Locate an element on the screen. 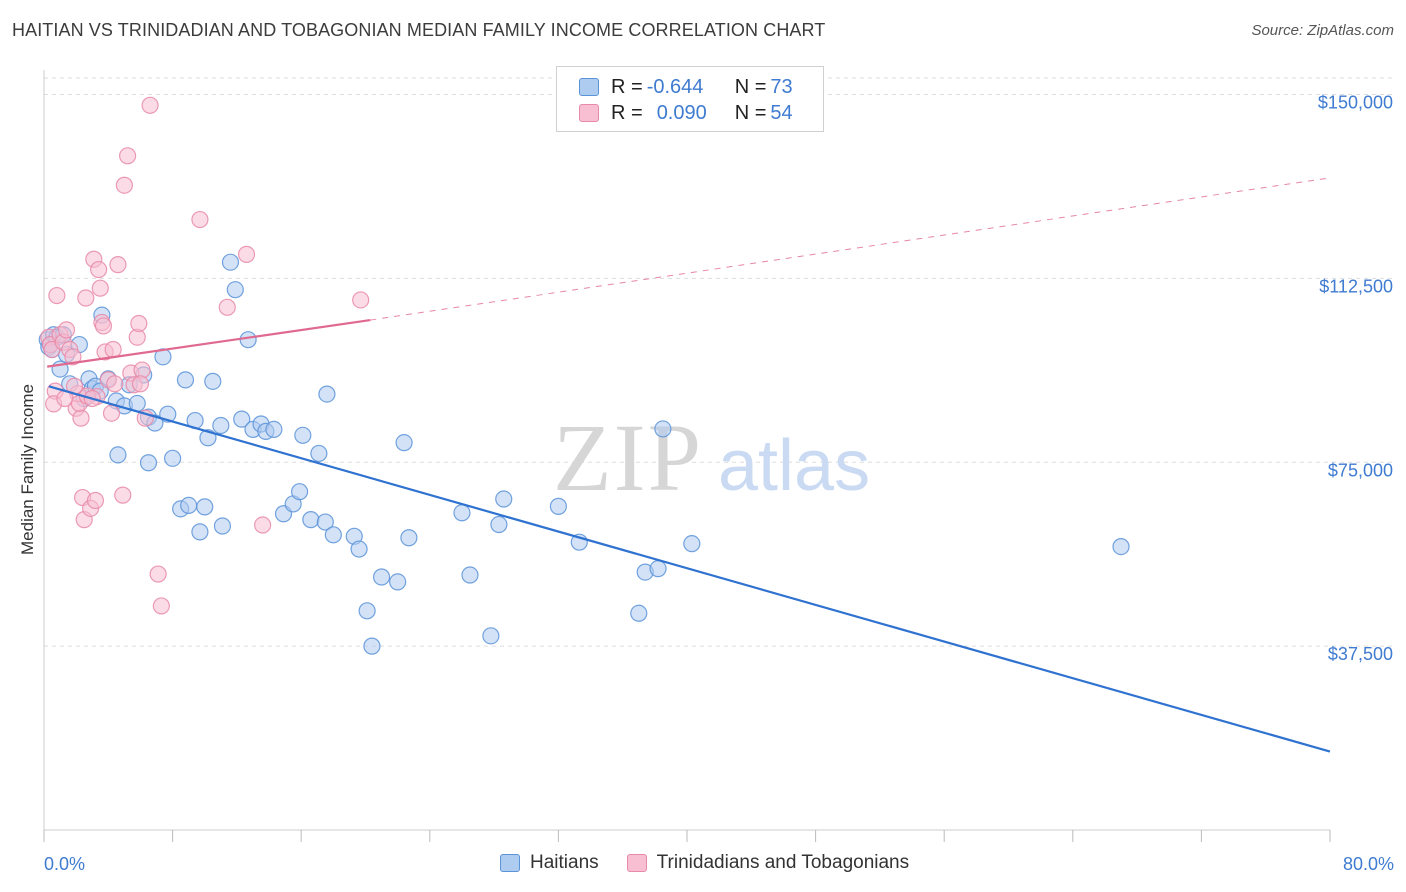  legend-item-trinidadians: Trinidadians and Tobagonians is located at coordinates (768, 863).